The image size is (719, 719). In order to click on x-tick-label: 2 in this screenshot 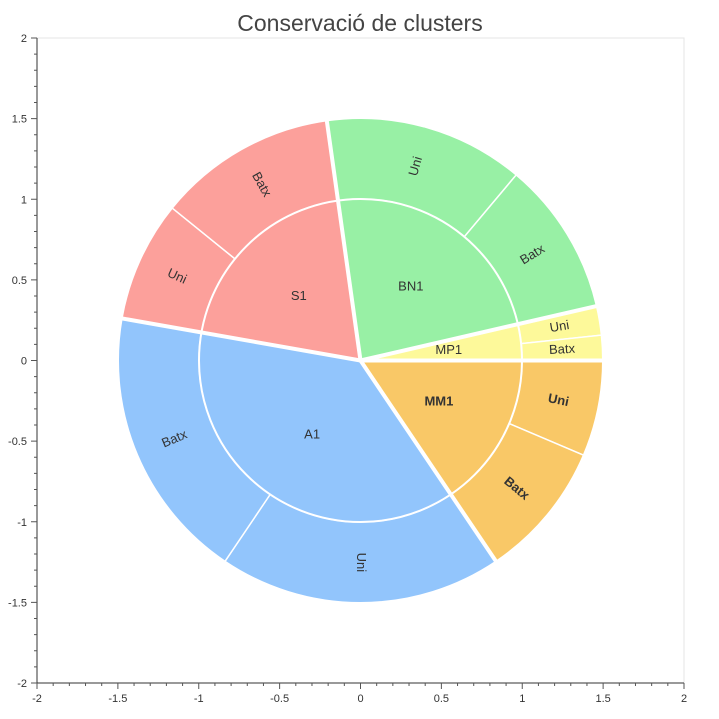, I will do `click(684, 699)`.